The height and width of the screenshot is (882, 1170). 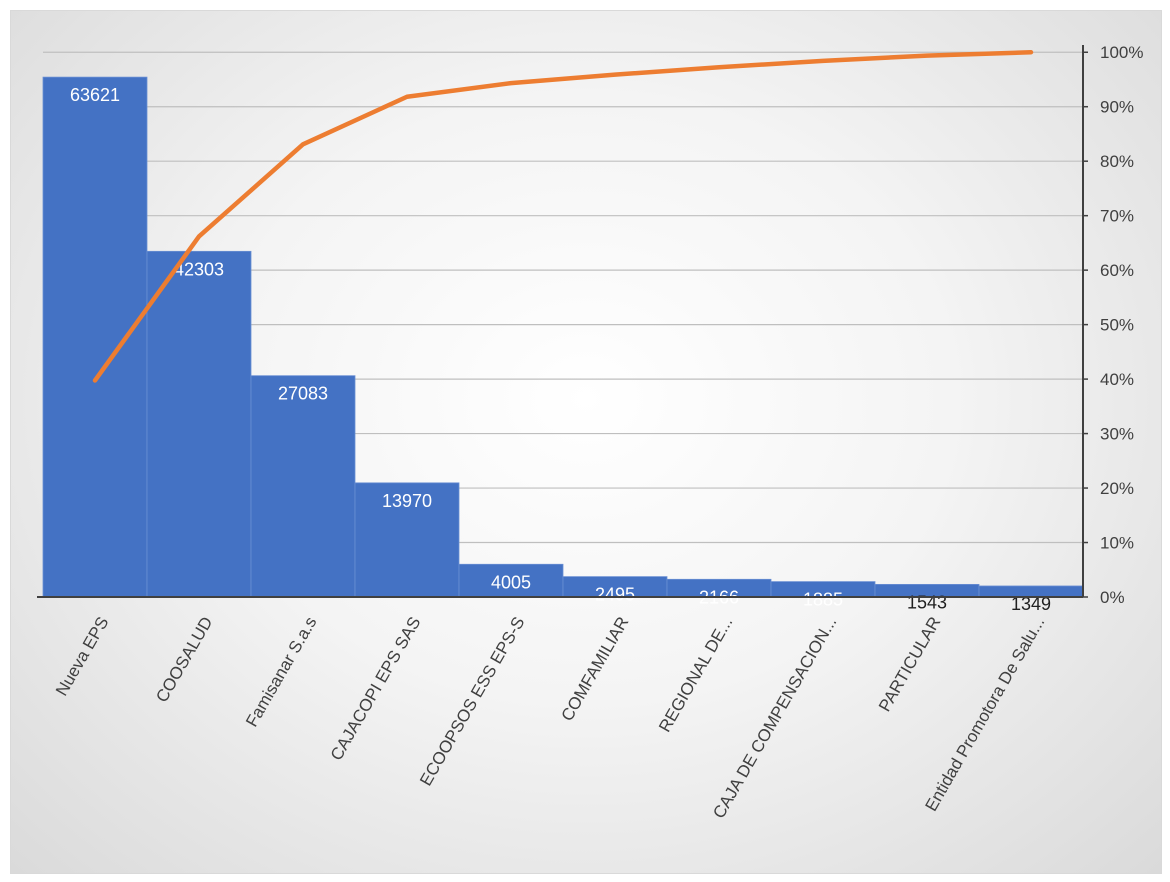 What do you see at coordinates (82, 657) in the screenshot?
I see `x-tick-label: Nueva EPS` at bounding box center [82, 657].